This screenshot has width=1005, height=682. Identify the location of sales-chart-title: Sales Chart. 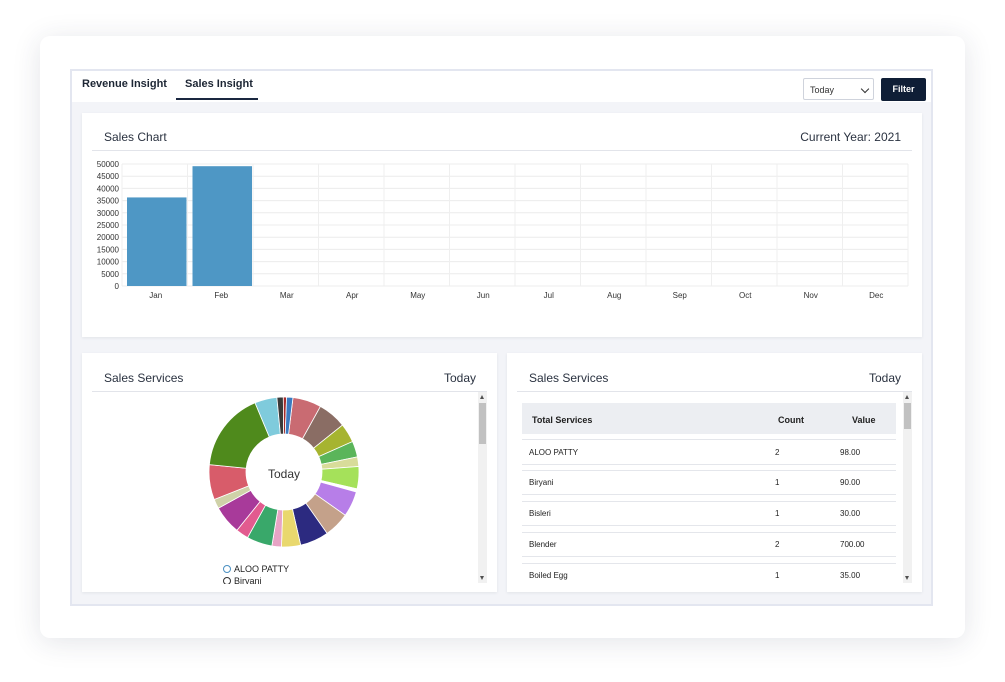
(135, 137).